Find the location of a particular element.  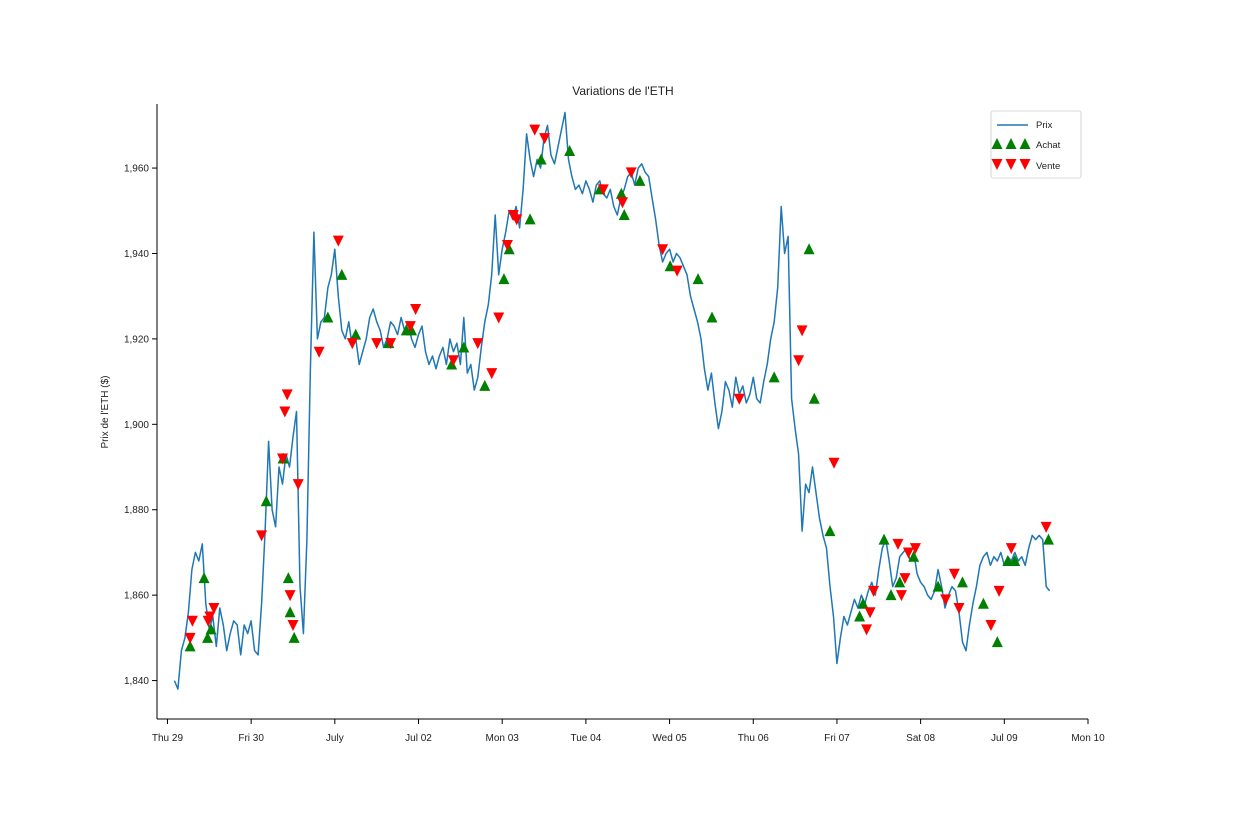

x-tick-label: Fri 07 is located at coordinates (837, 738).